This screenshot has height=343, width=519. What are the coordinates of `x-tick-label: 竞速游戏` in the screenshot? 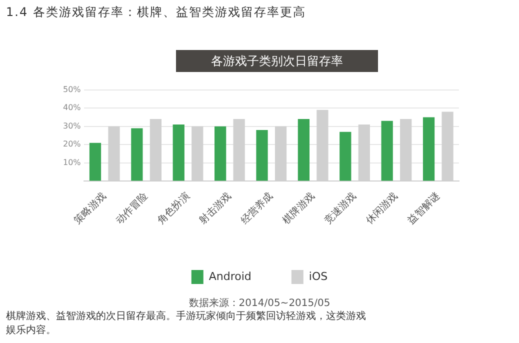 It's located at (340, 208).